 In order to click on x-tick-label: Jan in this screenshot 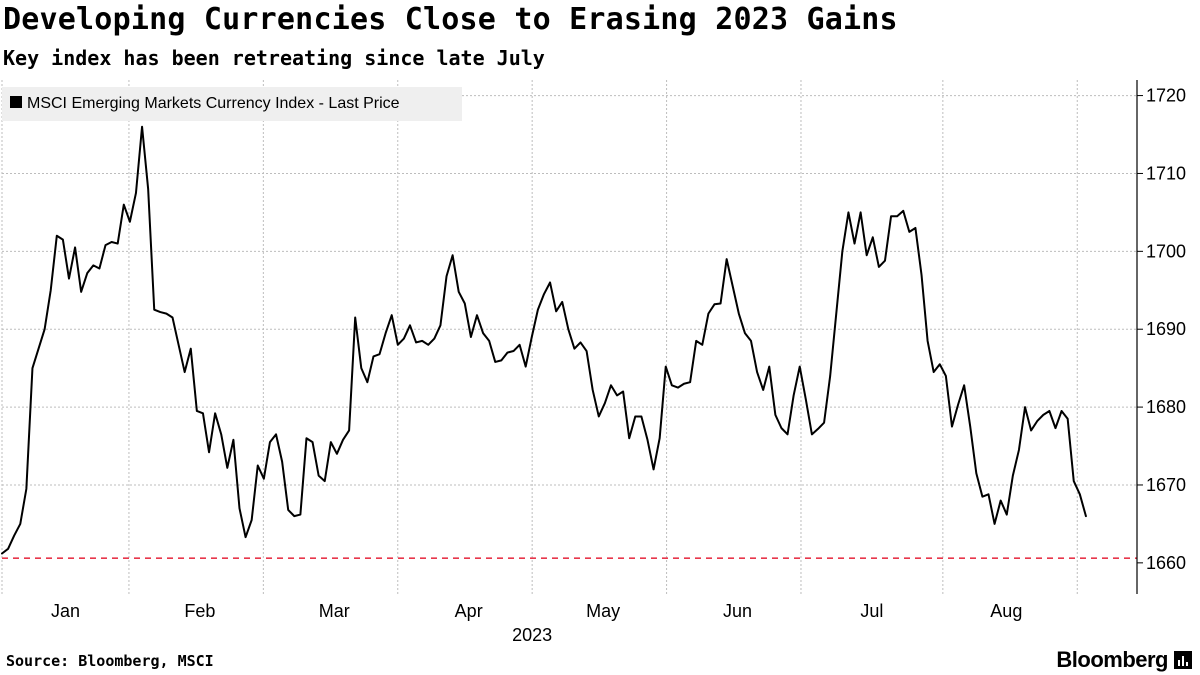, I will do `click(65, 611)`.